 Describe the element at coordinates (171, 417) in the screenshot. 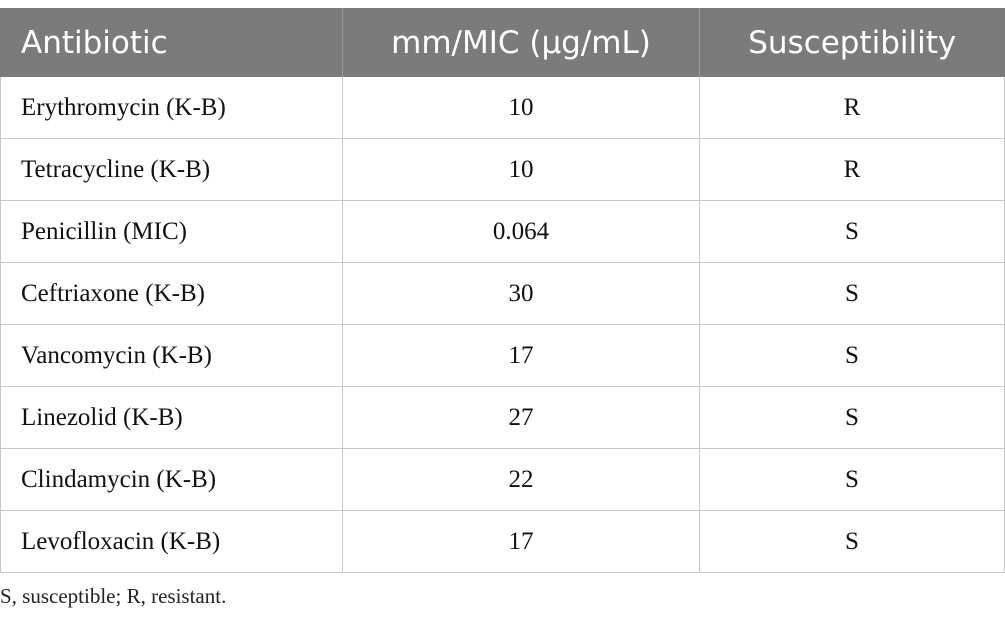

I see `cell-antibiotic: Linezolid (K-B)` at that location.